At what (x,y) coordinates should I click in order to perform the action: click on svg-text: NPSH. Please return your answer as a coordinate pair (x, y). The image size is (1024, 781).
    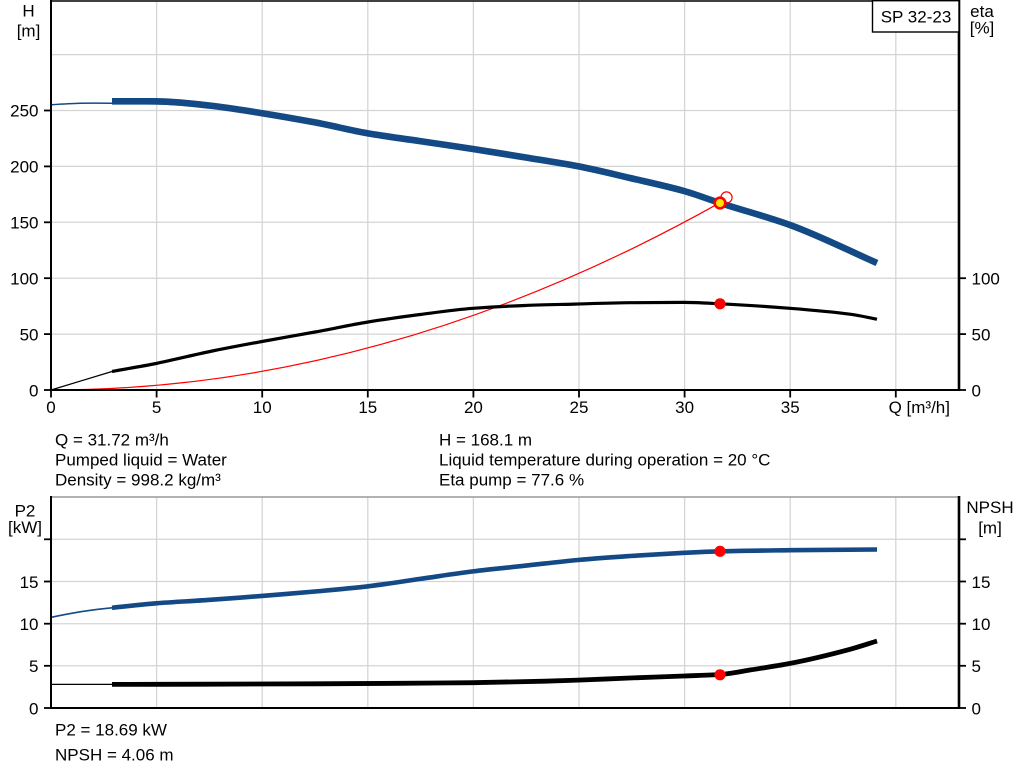
    Looking at the image, I should click on (989, 507).